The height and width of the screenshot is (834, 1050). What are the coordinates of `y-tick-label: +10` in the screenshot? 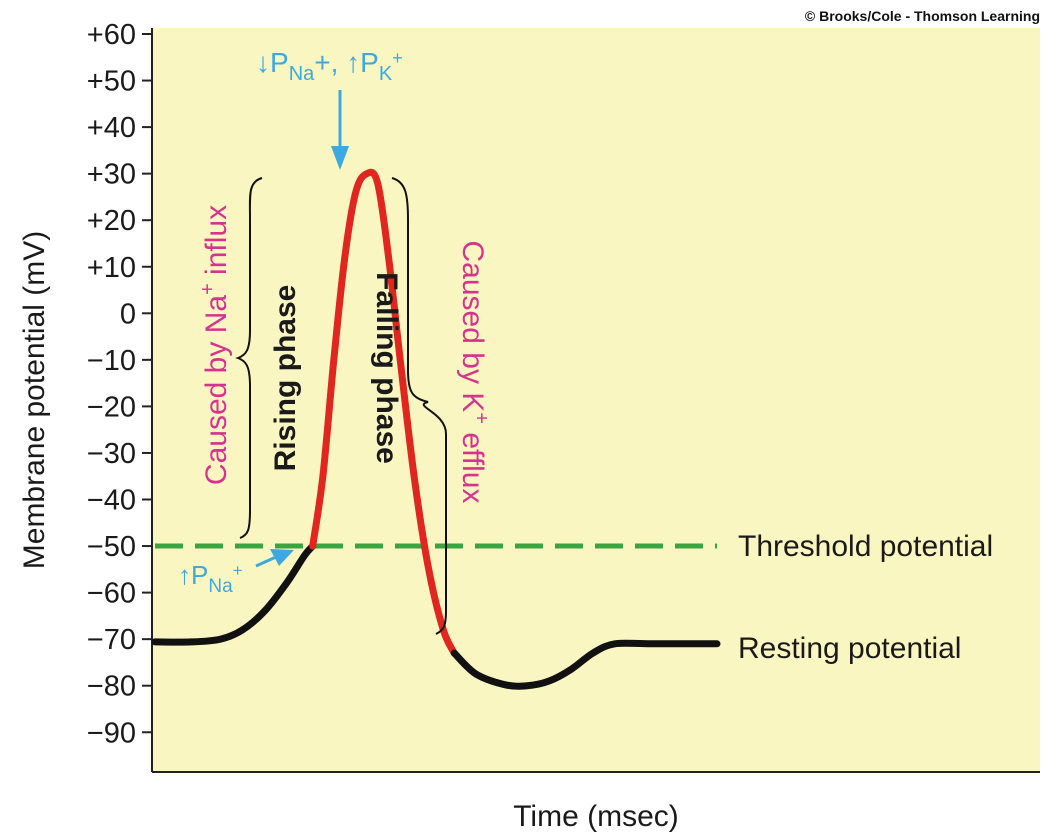 It's located at (111, 268).